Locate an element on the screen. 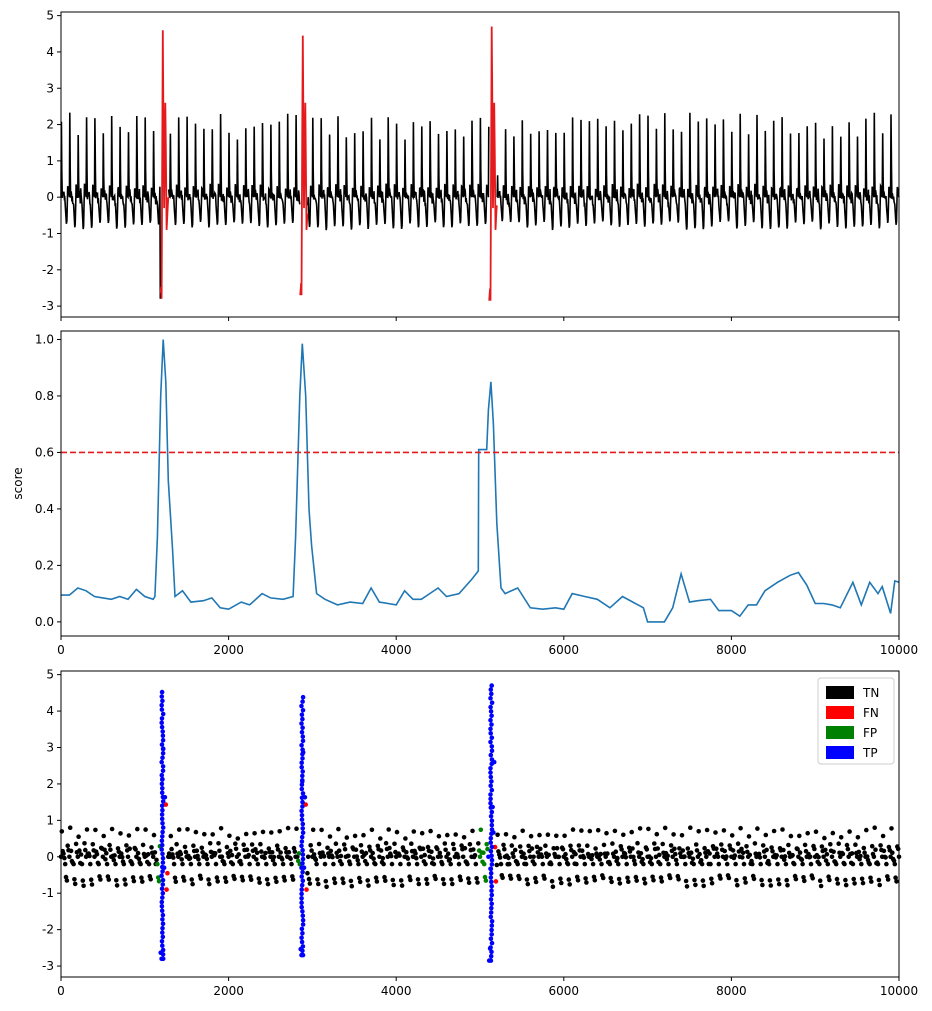  x-tick-label: 4000 is located at coordinates (396, 991).